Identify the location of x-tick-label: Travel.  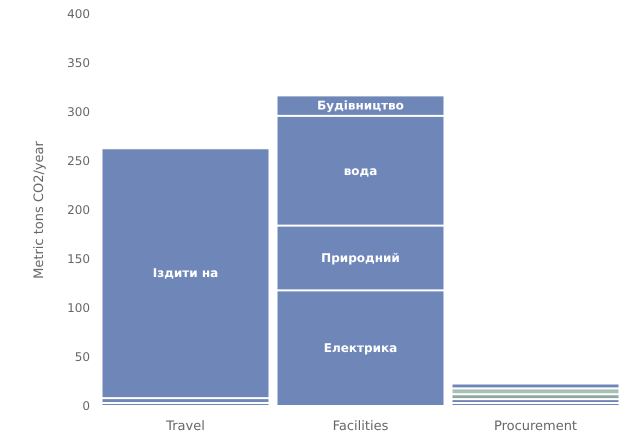
(185, 426).